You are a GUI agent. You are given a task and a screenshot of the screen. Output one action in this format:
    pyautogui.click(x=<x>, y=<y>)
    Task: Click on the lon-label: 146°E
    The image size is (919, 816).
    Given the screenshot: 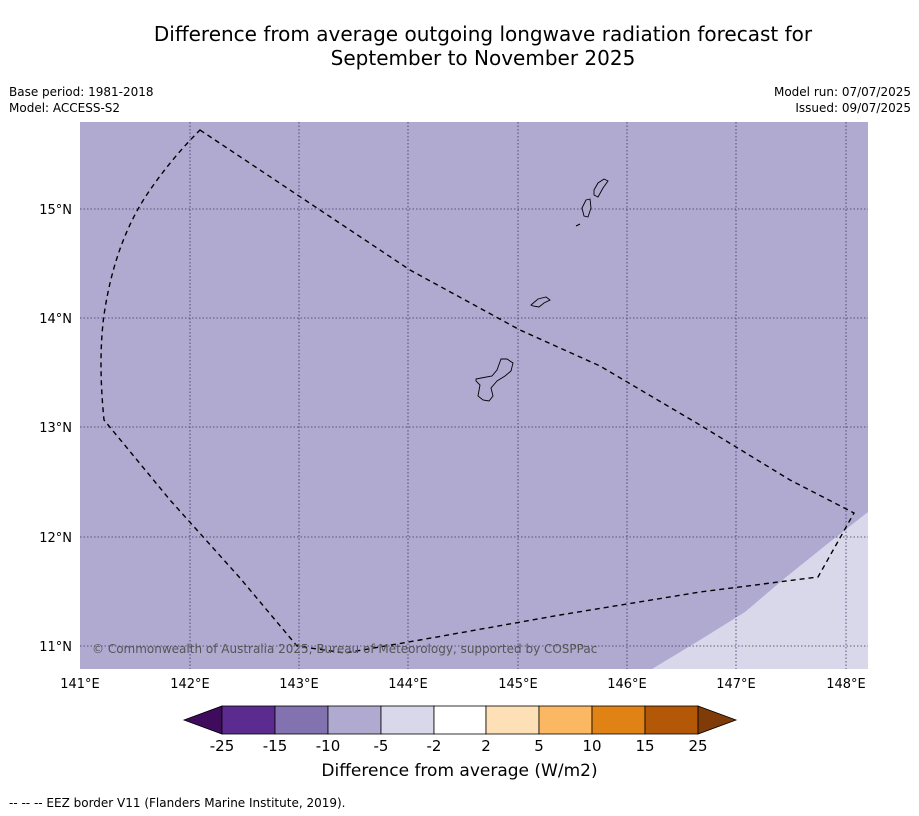 What is the action you would take?
    pyautogui.click(x=627, y=684)
    